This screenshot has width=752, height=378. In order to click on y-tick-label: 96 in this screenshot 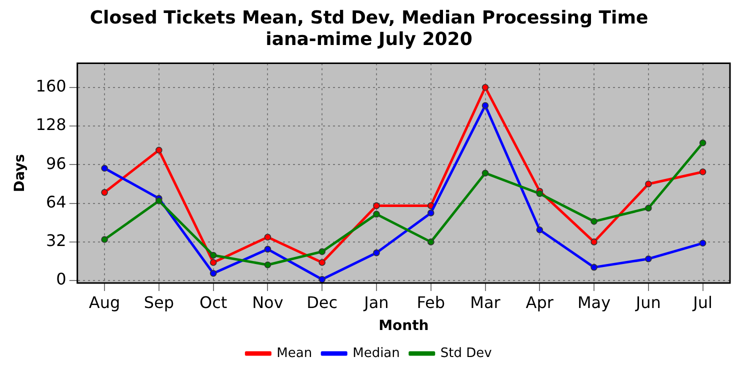, I will do `click(56, 163)`.